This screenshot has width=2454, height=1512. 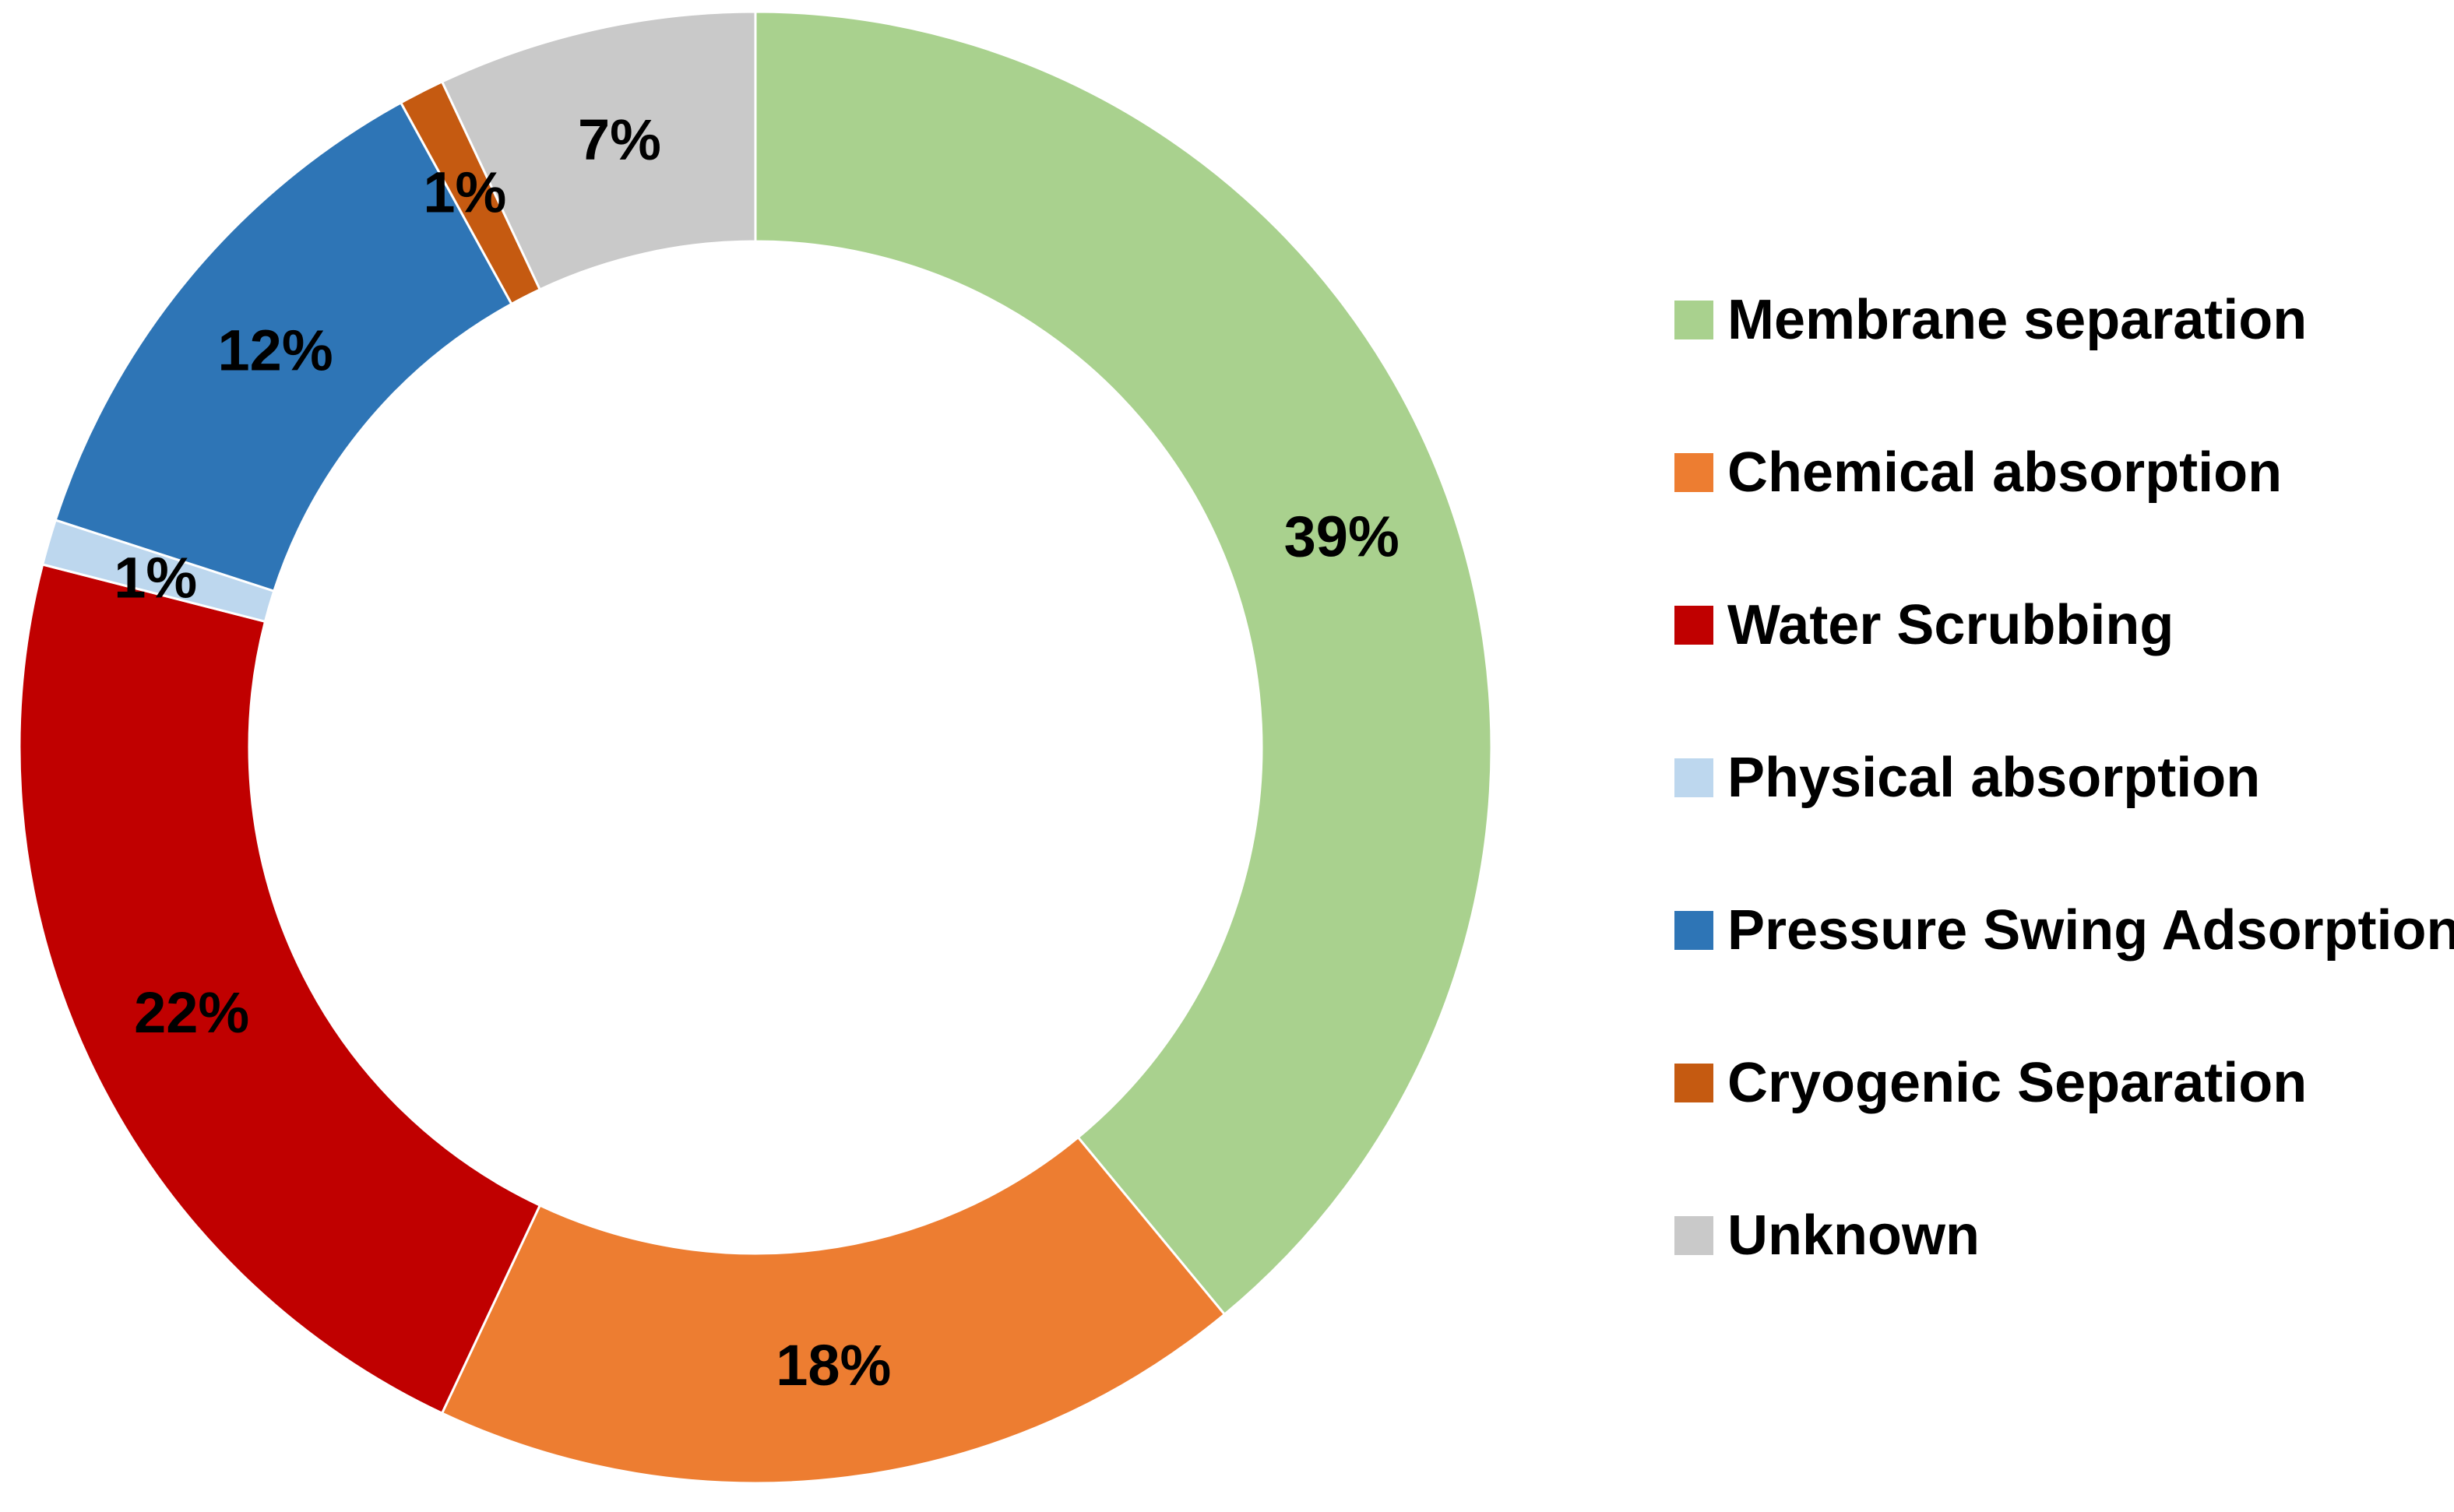 I want to click on legend-label: Unknown, so click(x=1853, y=1236).